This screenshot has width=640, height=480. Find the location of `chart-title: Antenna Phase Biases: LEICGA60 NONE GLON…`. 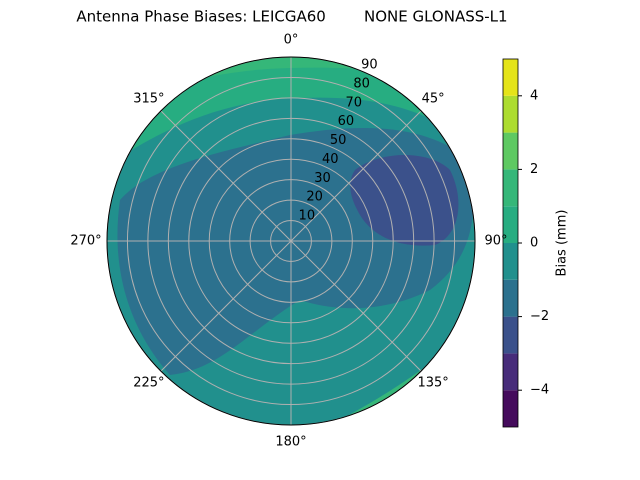

chart-title: Antenna Phase Biases: LEICGA60 NONE GLON… is located at coordinates (291, 17).